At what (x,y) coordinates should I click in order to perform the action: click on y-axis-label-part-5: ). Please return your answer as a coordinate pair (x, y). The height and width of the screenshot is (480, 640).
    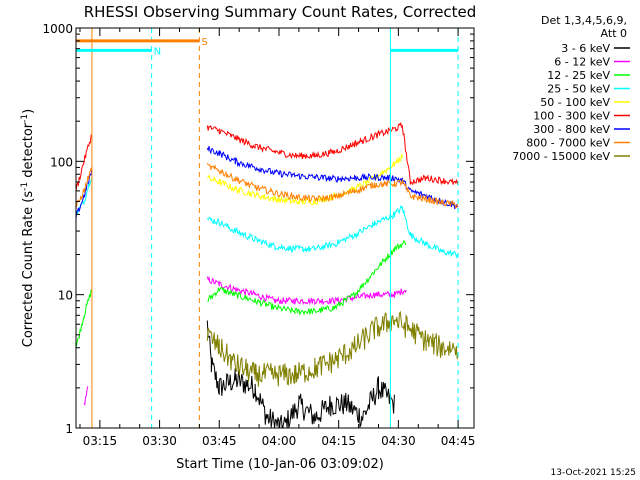
    Looking at the image, I should click on (28, 111).